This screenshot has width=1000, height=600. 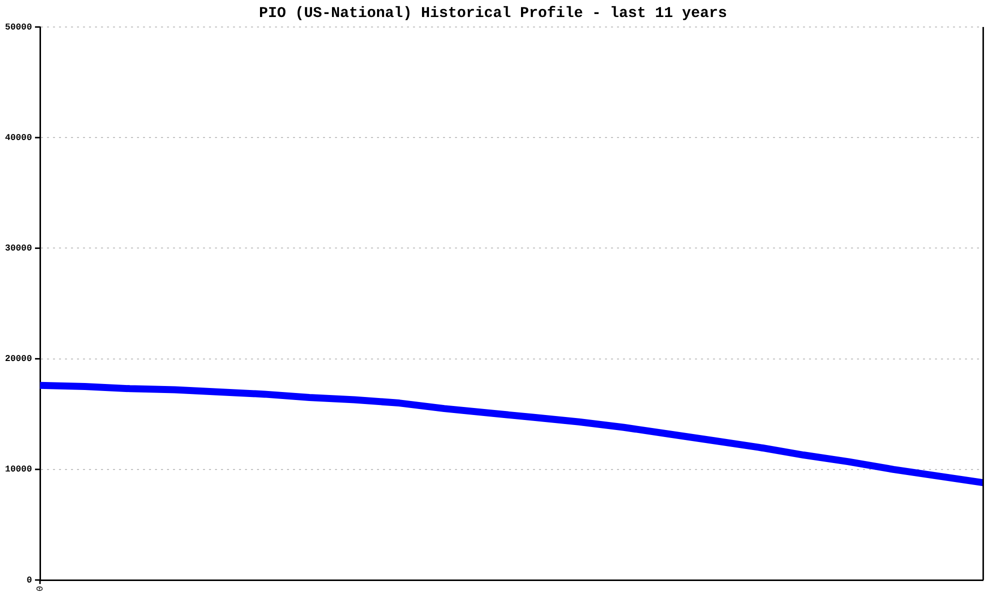 I want to click on y-tick-label: 50000, so click(x=18, y=27).